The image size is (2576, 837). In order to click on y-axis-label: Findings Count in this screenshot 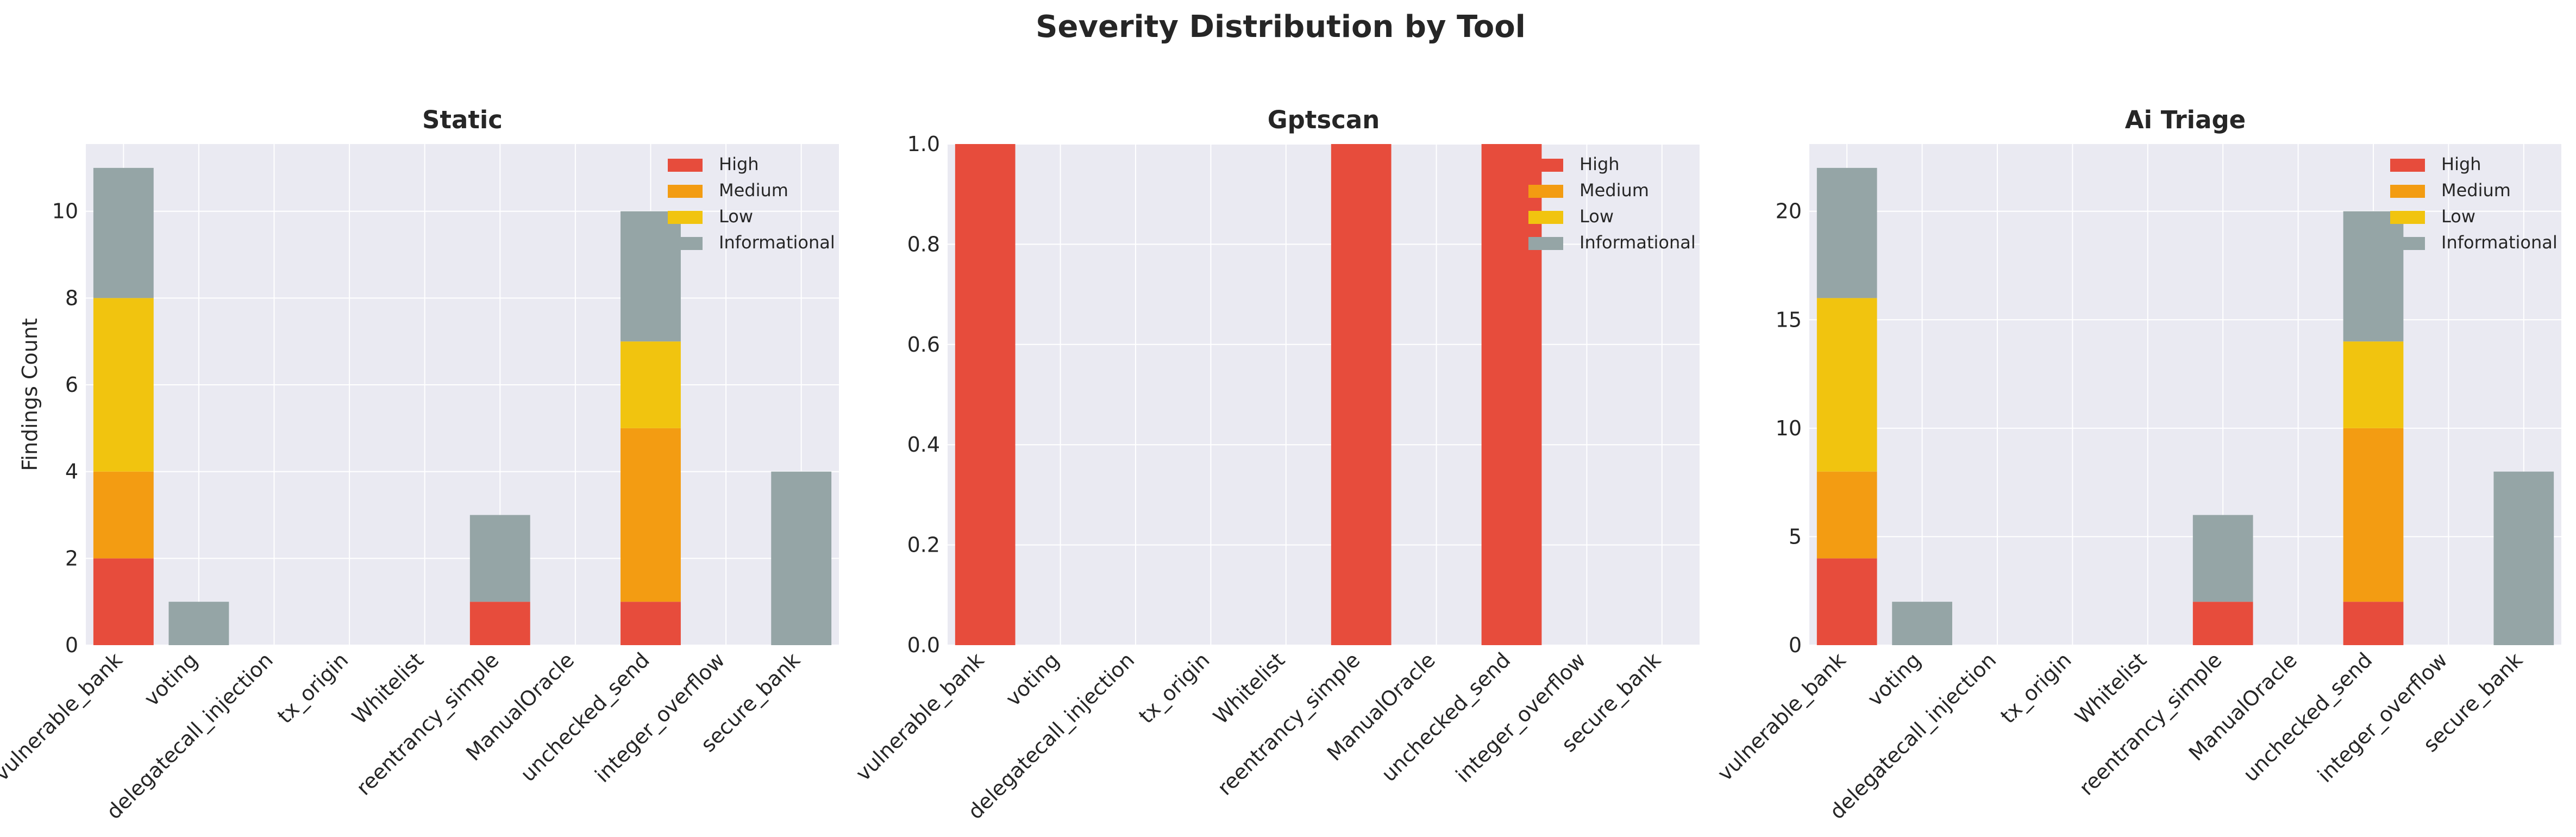, I will do `click(30, 394)`.